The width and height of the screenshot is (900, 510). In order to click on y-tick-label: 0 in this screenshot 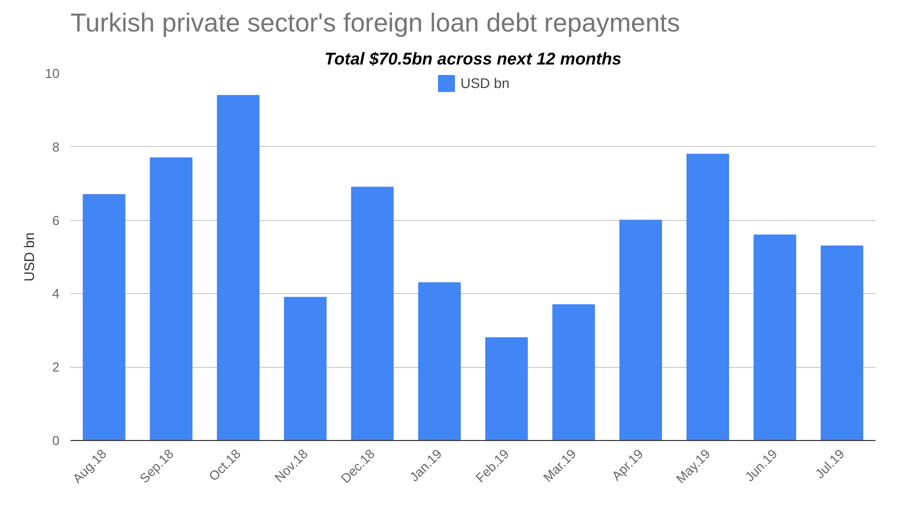, I will do `click(56, 440)`.